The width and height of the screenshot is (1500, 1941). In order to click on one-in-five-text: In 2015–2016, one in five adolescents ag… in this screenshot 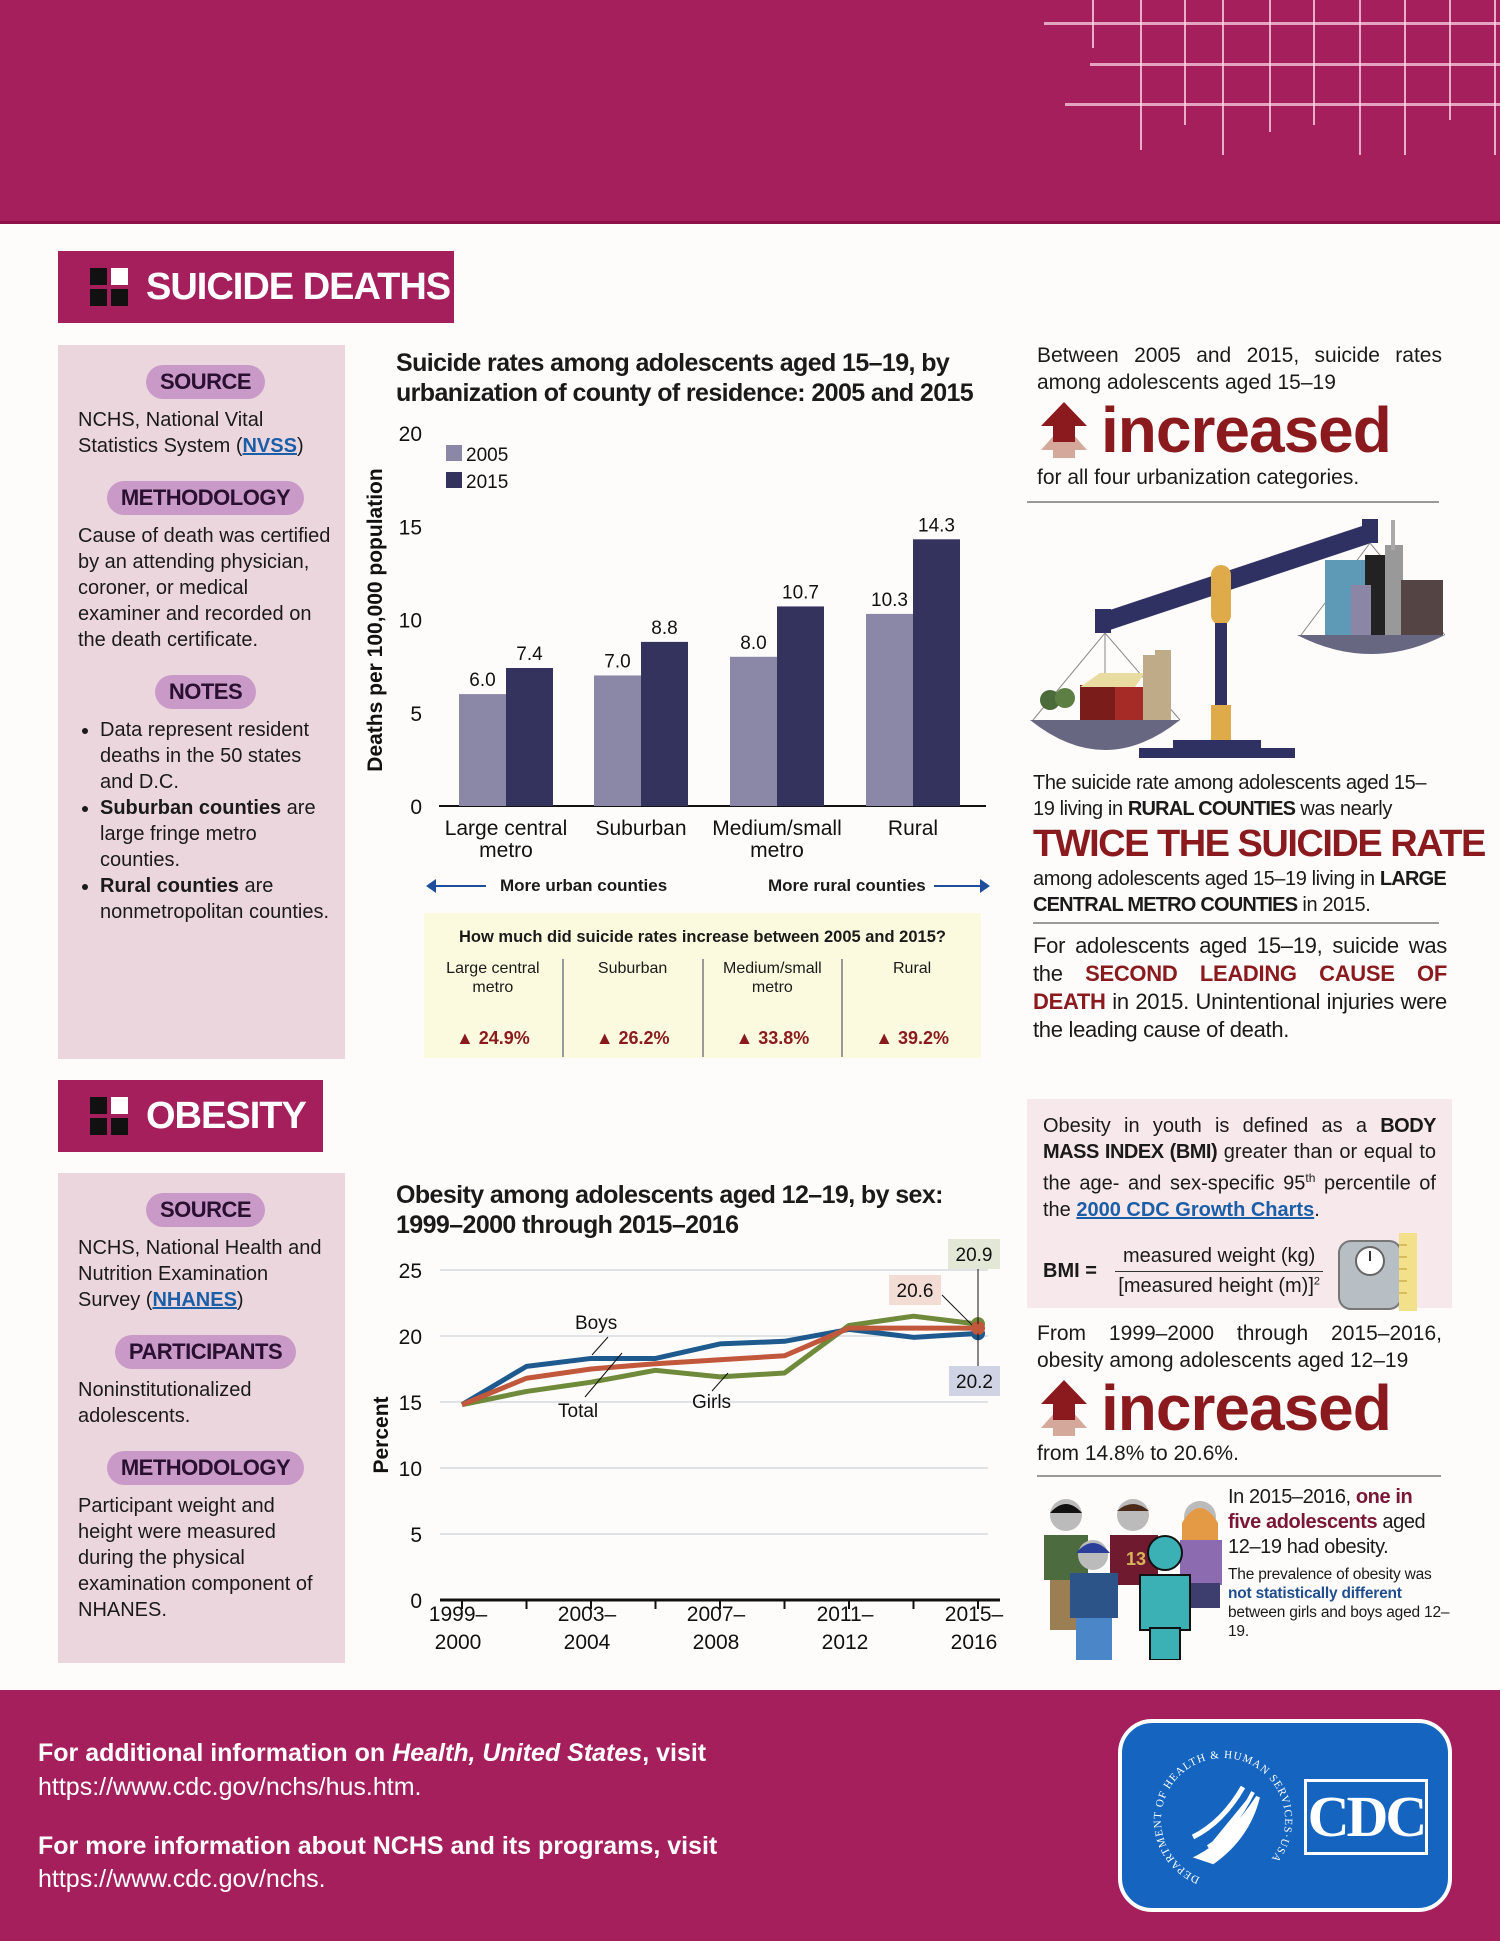, I will do `click(1327, 1522)`.